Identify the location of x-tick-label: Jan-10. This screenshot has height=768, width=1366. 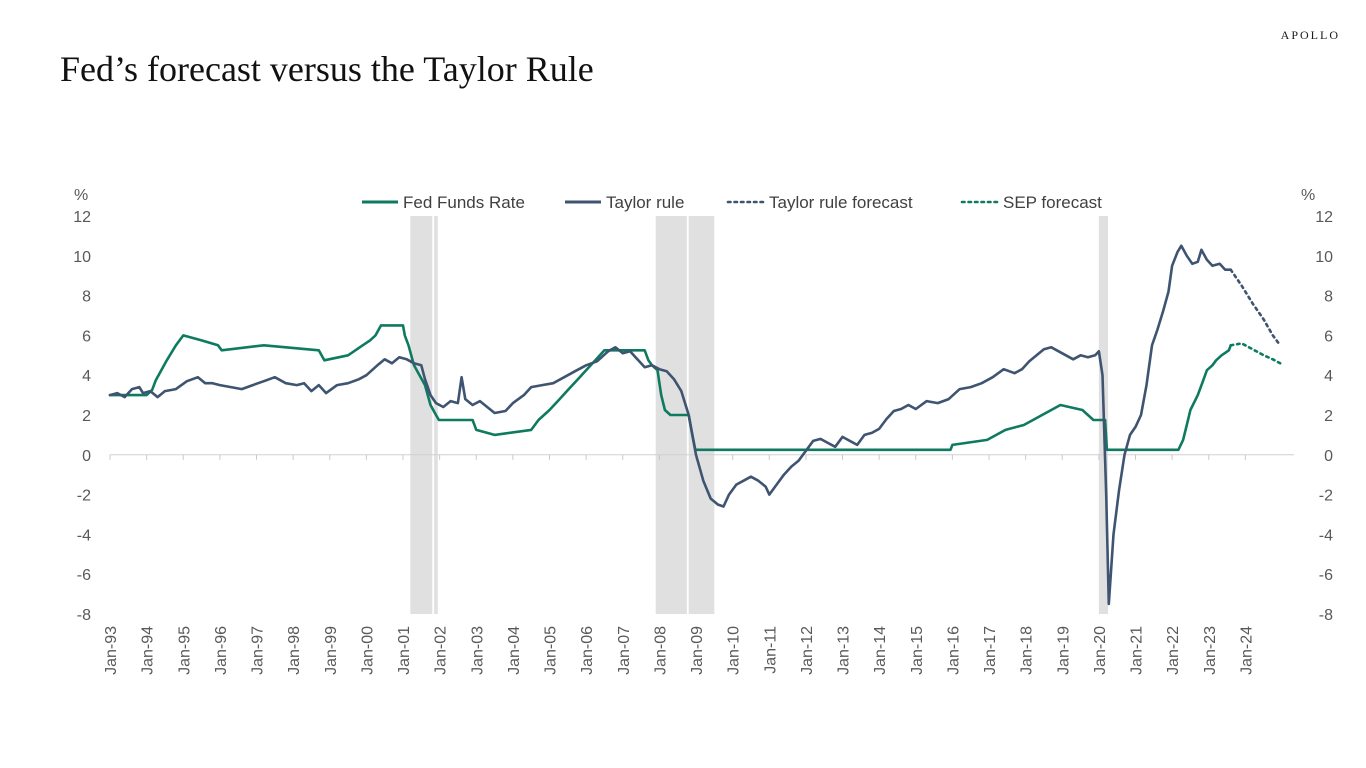
(734, 650).